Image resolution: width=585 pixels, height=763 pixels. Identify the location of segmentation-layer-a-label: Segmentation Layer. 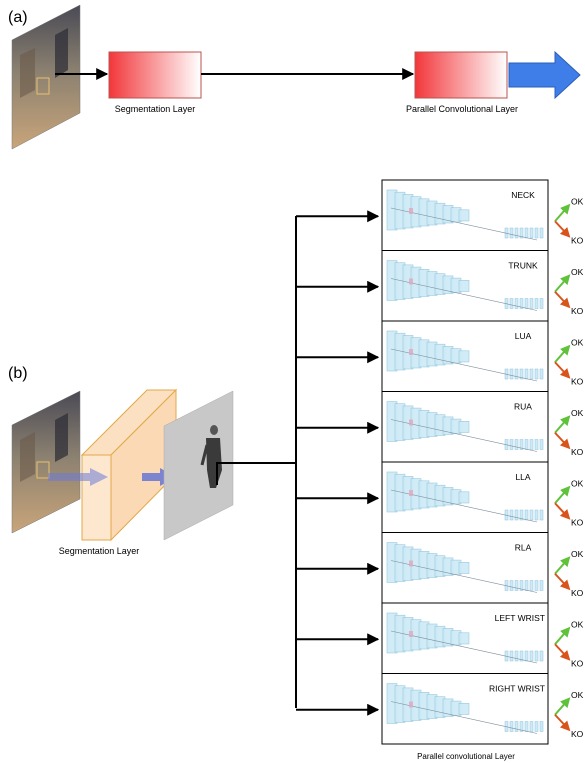
(155, 109).